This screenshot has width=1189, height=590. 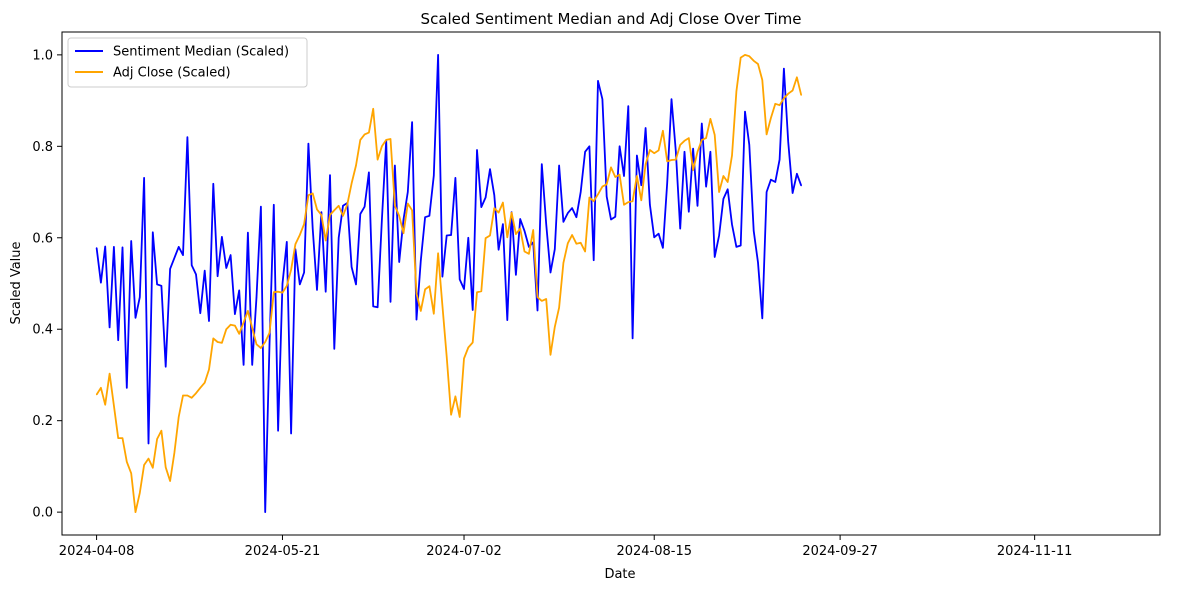 What do you see at coordinates (654, 551) in the screenshot?
I see `x-tick-label: 2024-08-15` at bounding box center [654, 551].